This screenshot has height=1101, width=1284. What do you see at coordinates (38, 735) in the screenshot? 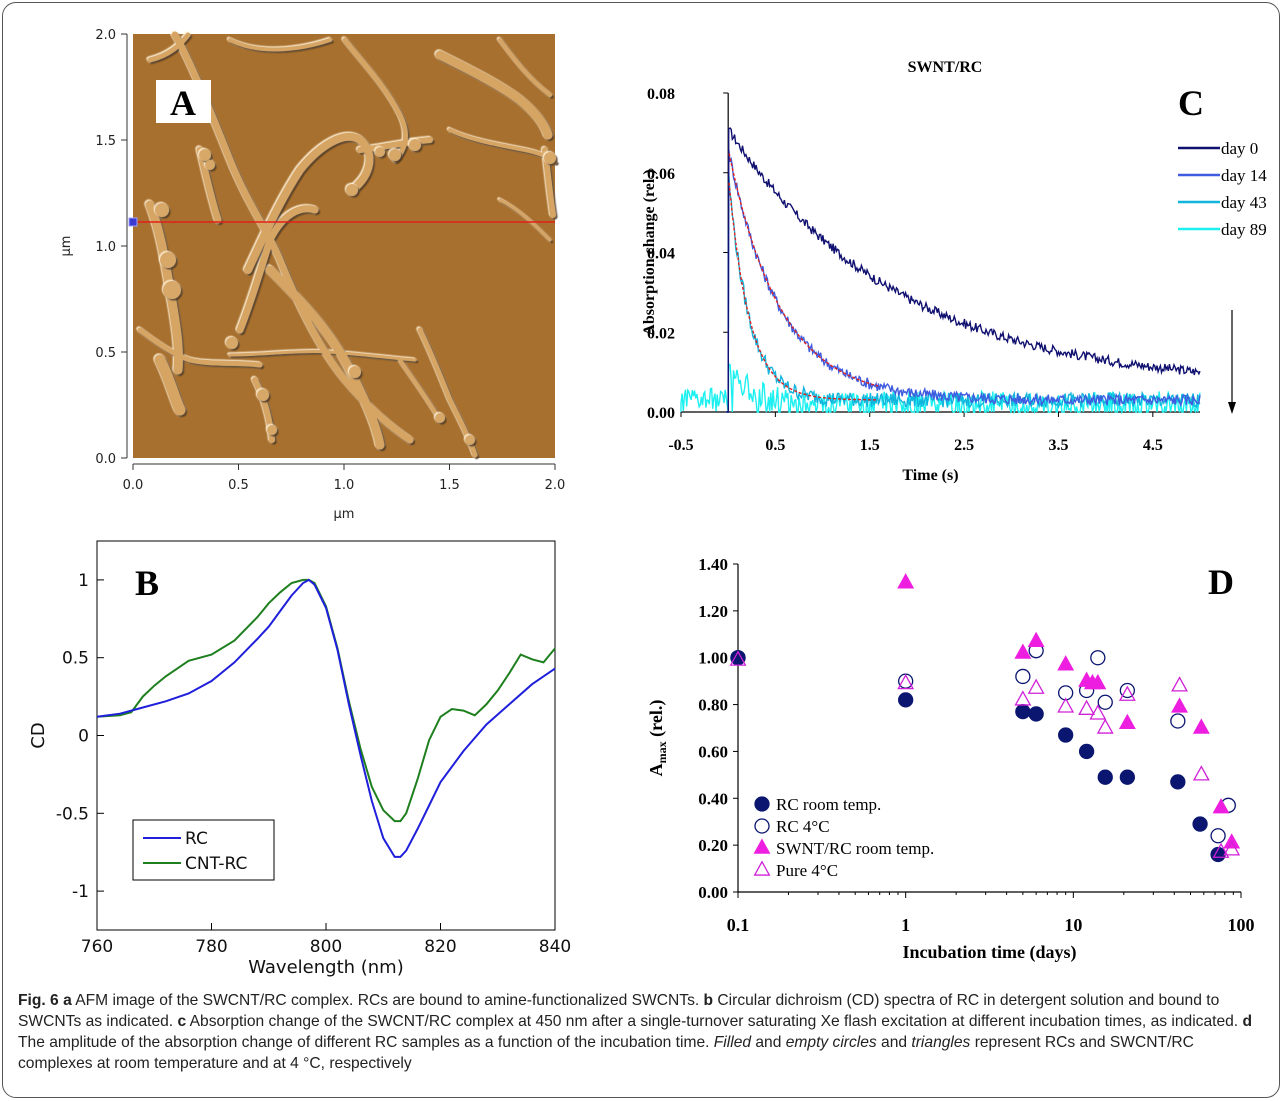
I see `y-axis-label: CD` at bounding box center [38, 735].